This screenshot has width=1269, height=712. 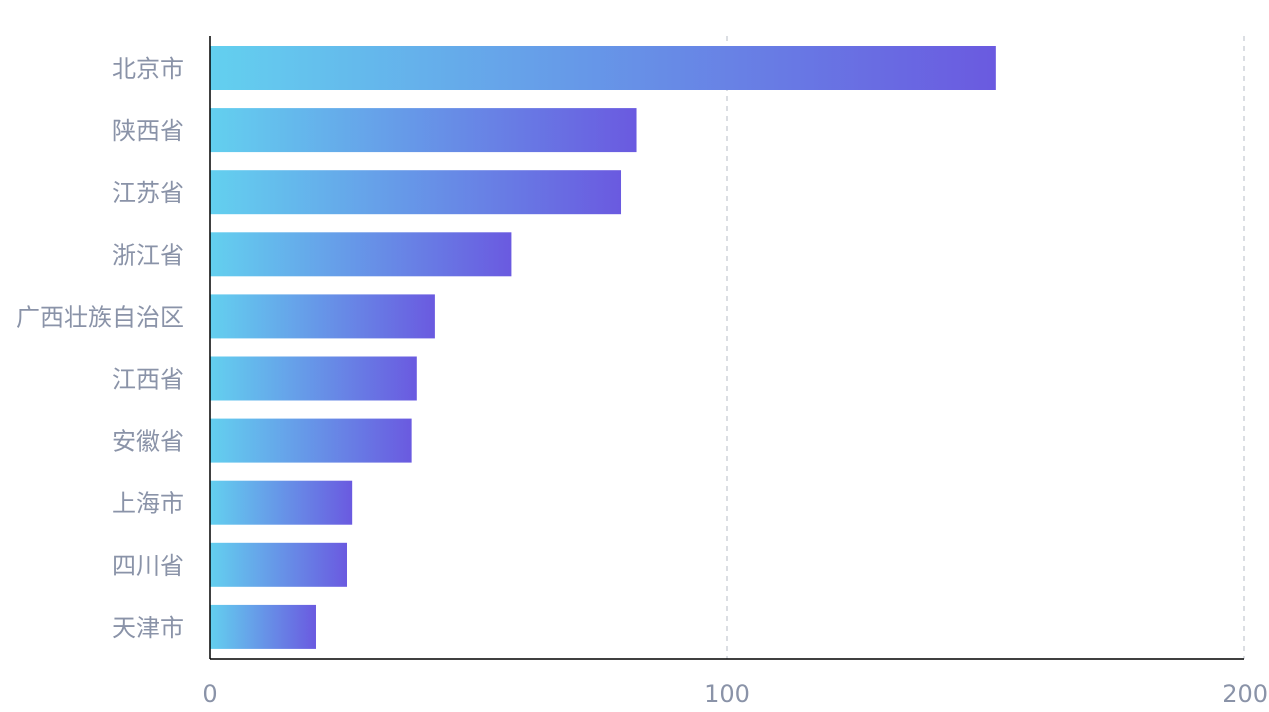 What do you see at coordinates (148, 193) in the screenshot?
I see `category-label: 江苏省` at bounding box center [148, 193].